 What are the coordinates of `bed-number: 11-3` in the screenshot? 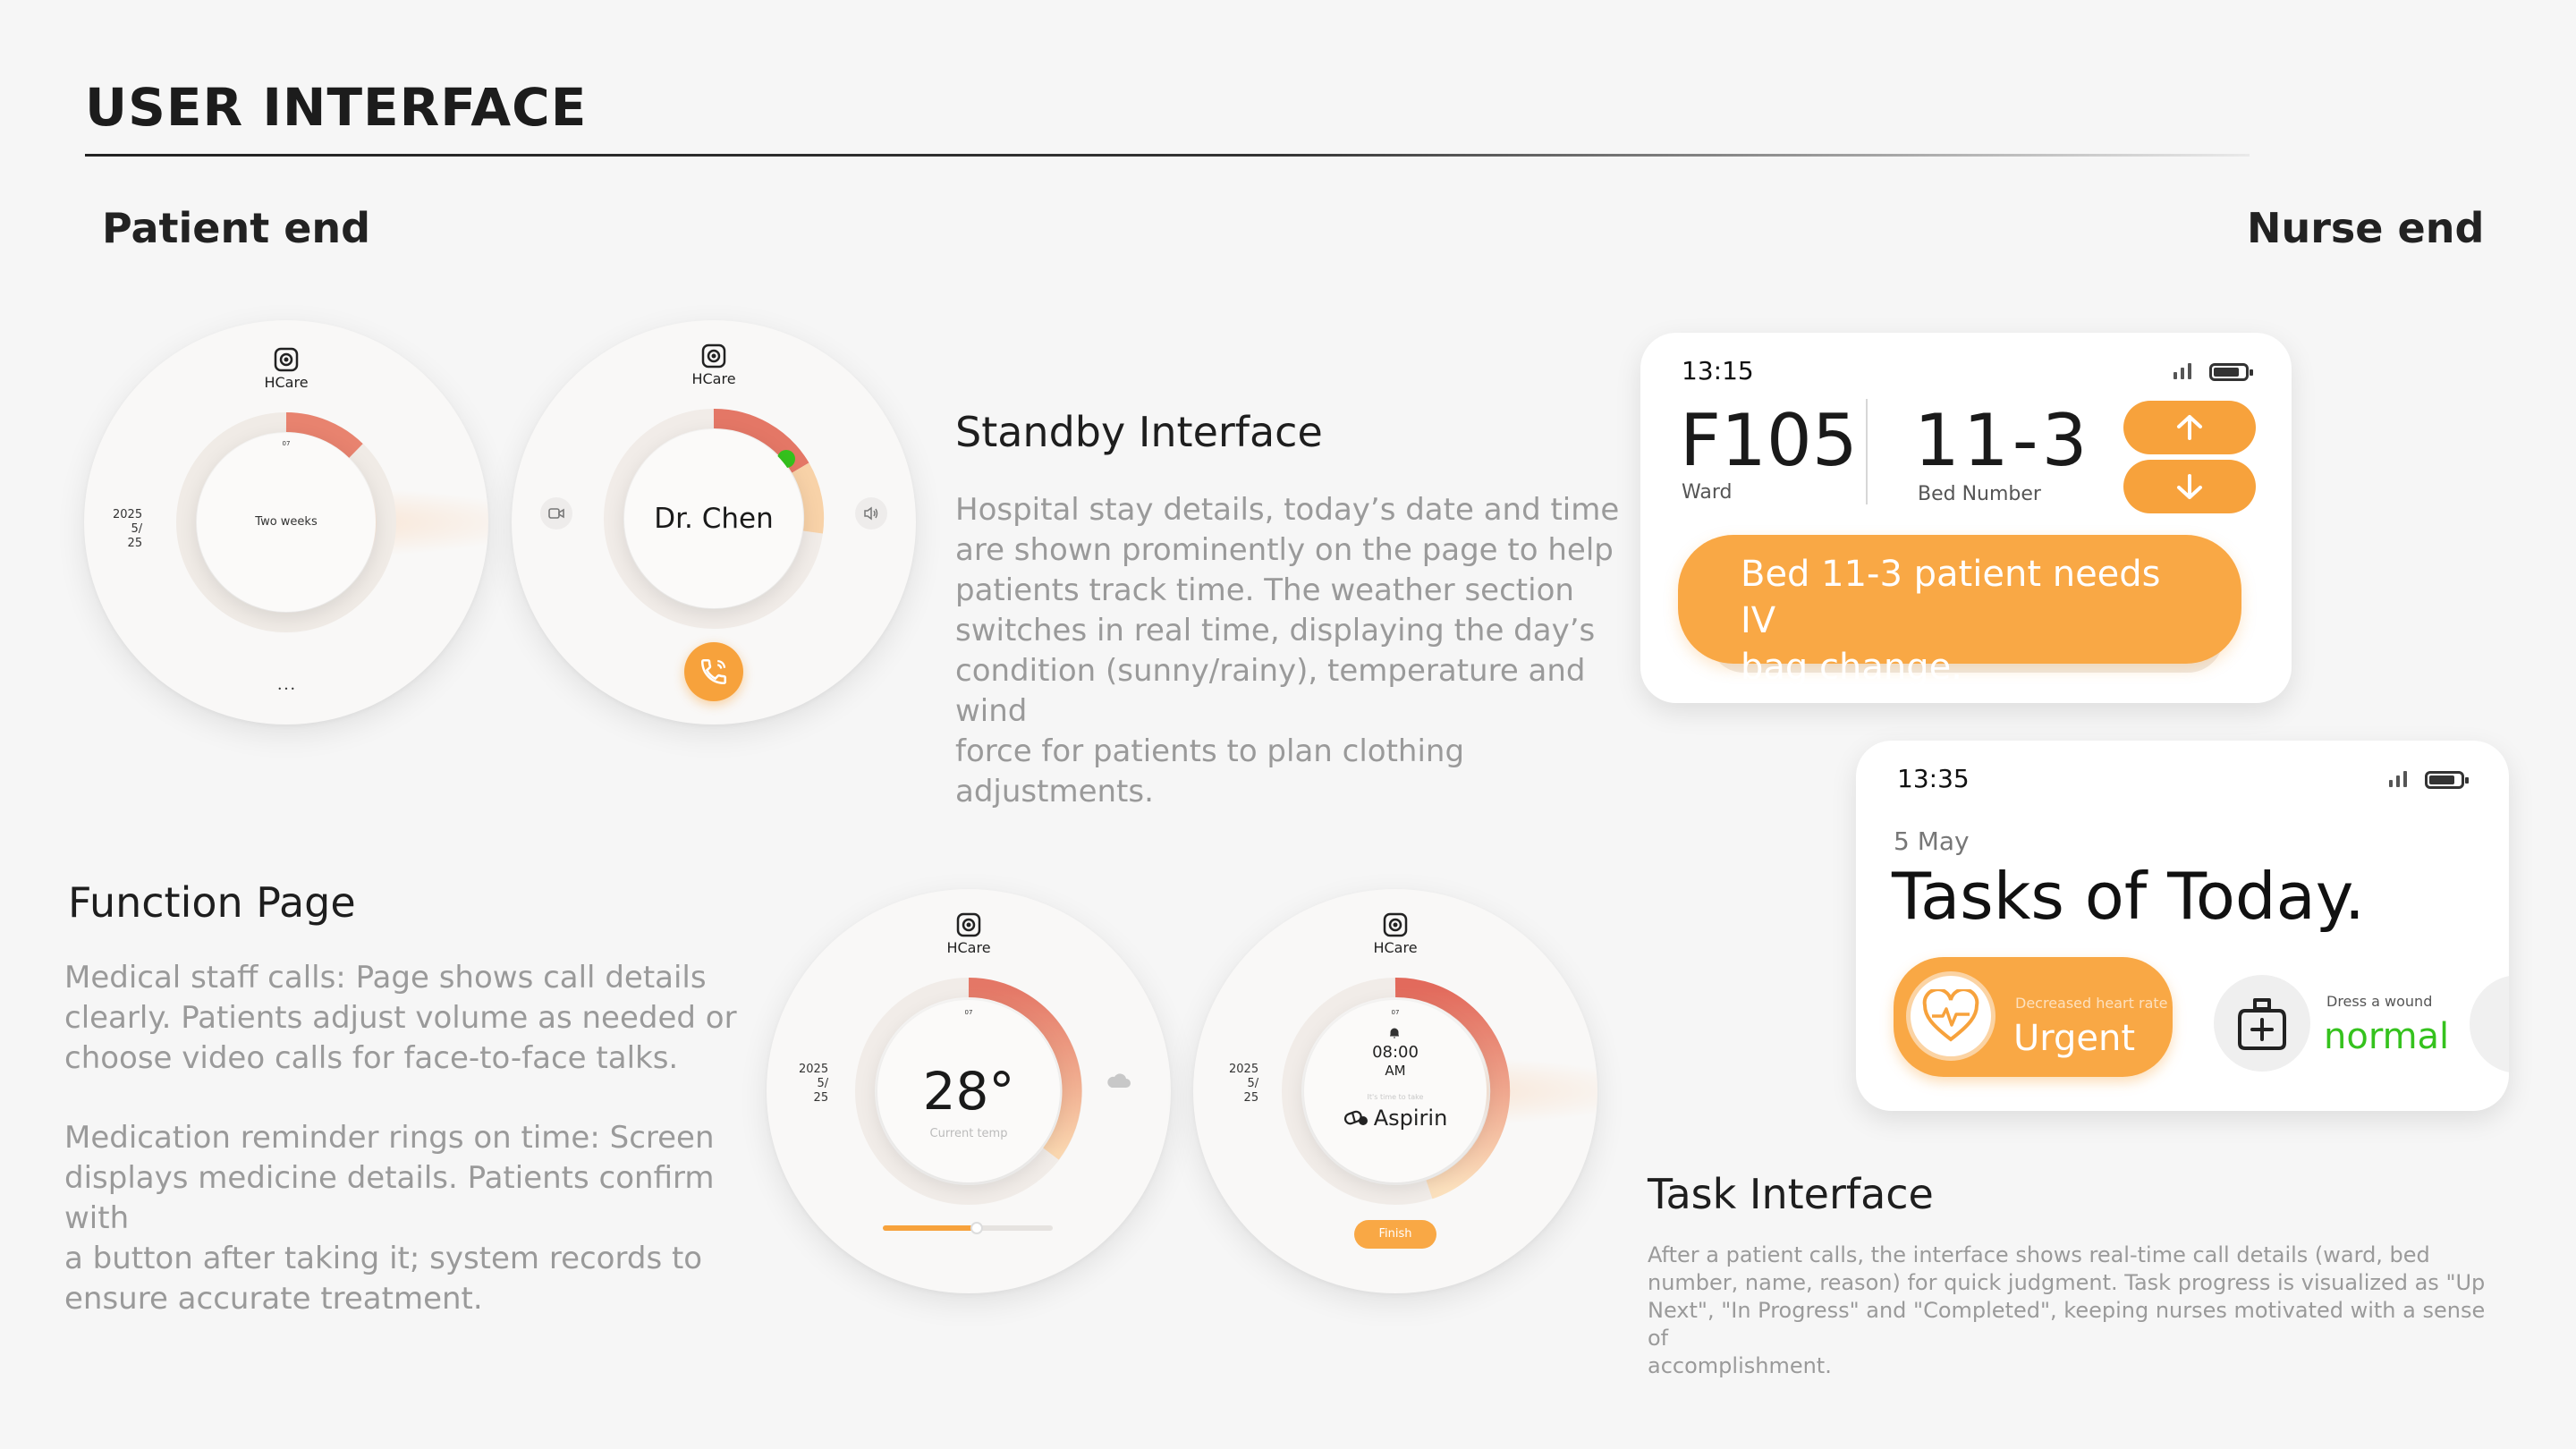 It's located at (2002, 440).